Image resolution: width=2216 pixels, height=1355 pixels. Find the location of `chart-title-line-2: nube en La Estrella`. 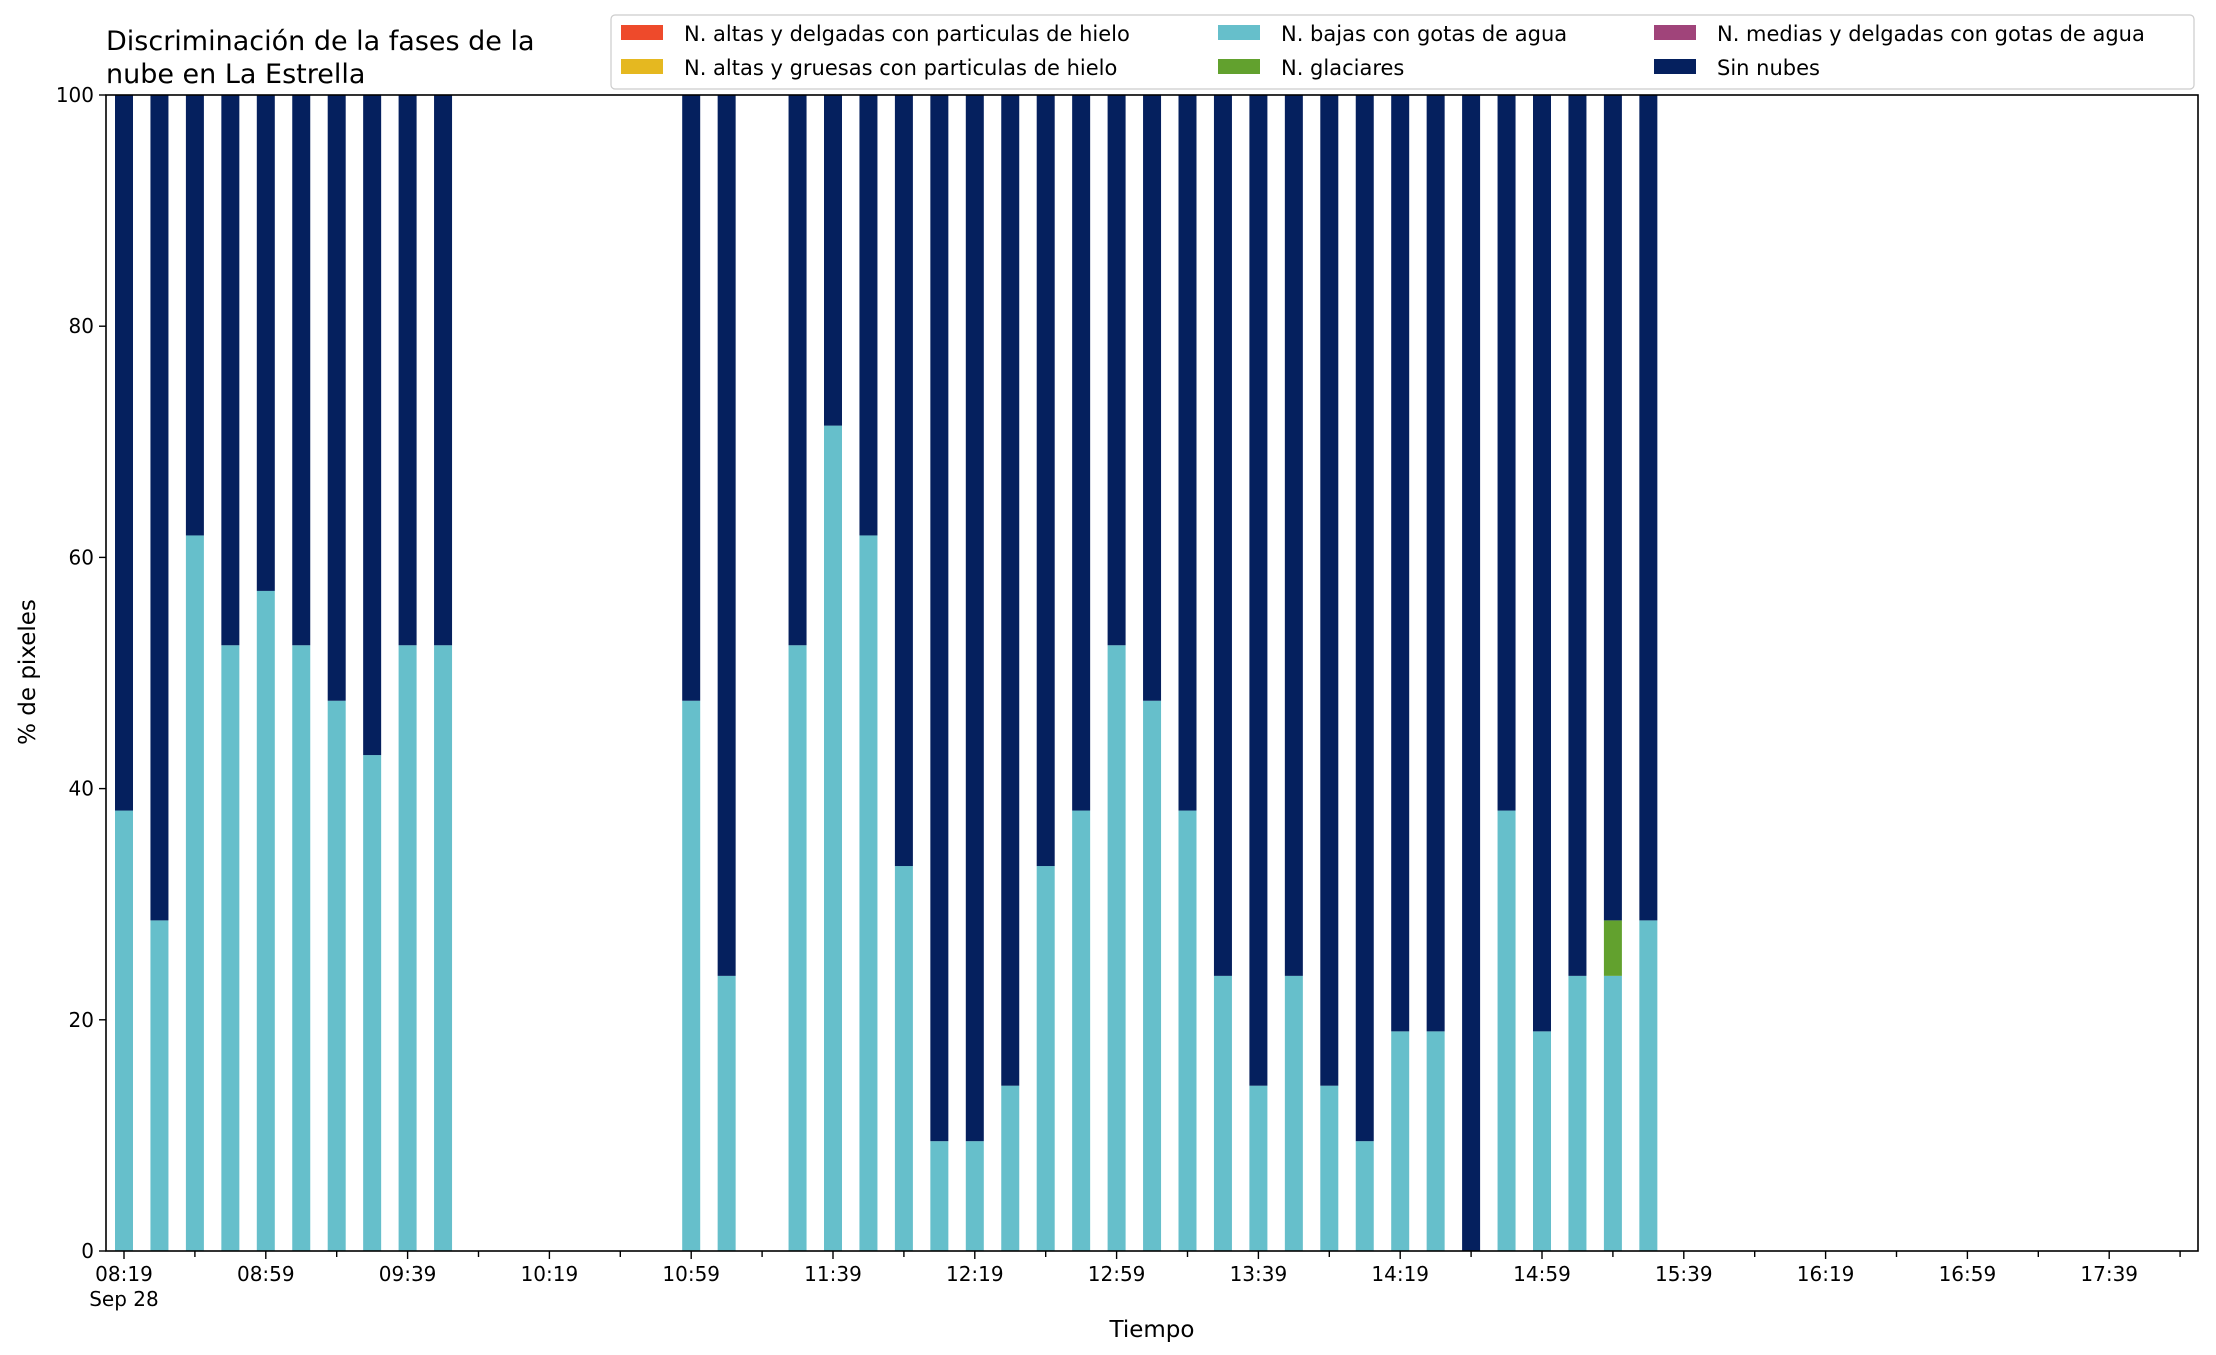

chart-title-line-2: nube en La Estrella is located at coordinates (235, 74).